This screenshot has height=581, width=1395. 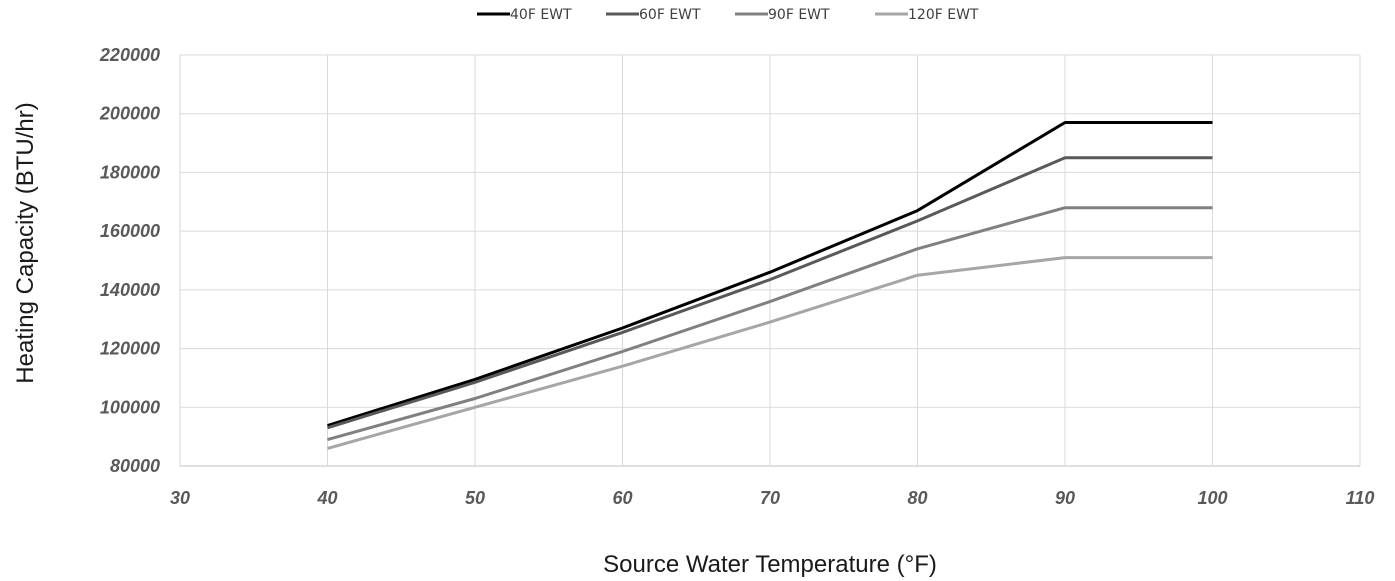 What do you see at coordinates (670, 15) in the screenshot?
I see `legend-label: 60F EWT` at bounding box center [670, 15].